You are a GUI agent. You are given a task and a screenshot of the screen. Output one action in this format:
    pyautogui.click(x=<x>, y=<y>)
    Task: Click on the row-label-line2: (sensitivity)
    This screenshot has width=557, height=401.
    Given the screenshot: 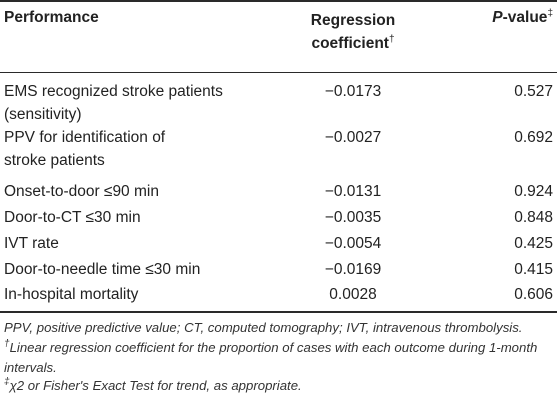 What is the action you would take?
    pyautogui.click(x=43, y=114)
    